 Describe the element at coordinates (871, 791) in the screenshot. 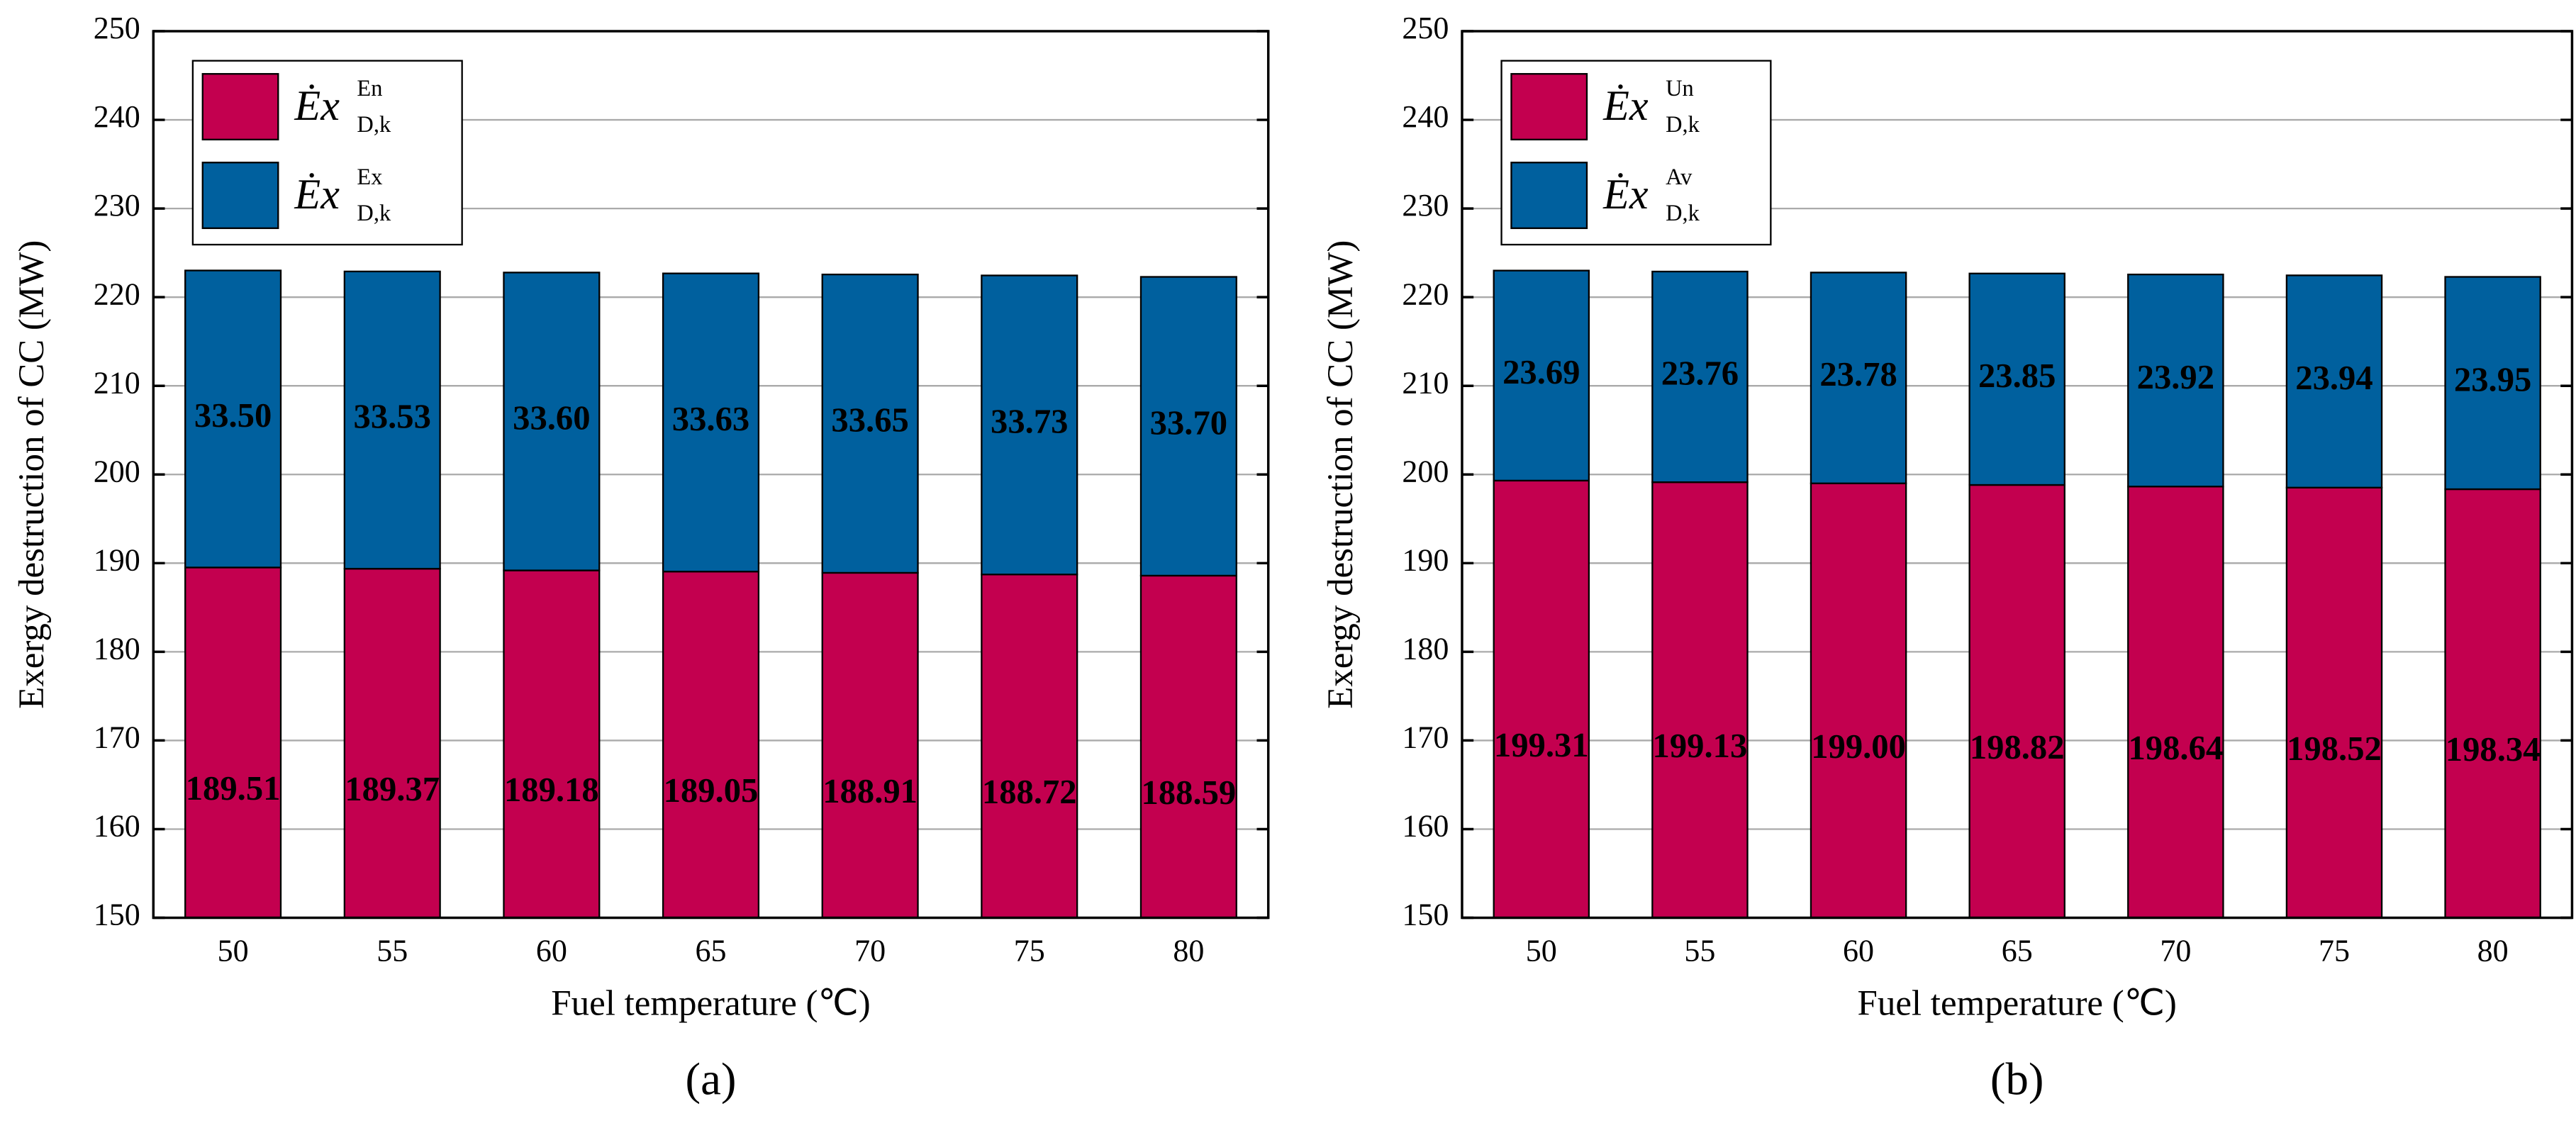

I see `data-label: 188.91` at that location.